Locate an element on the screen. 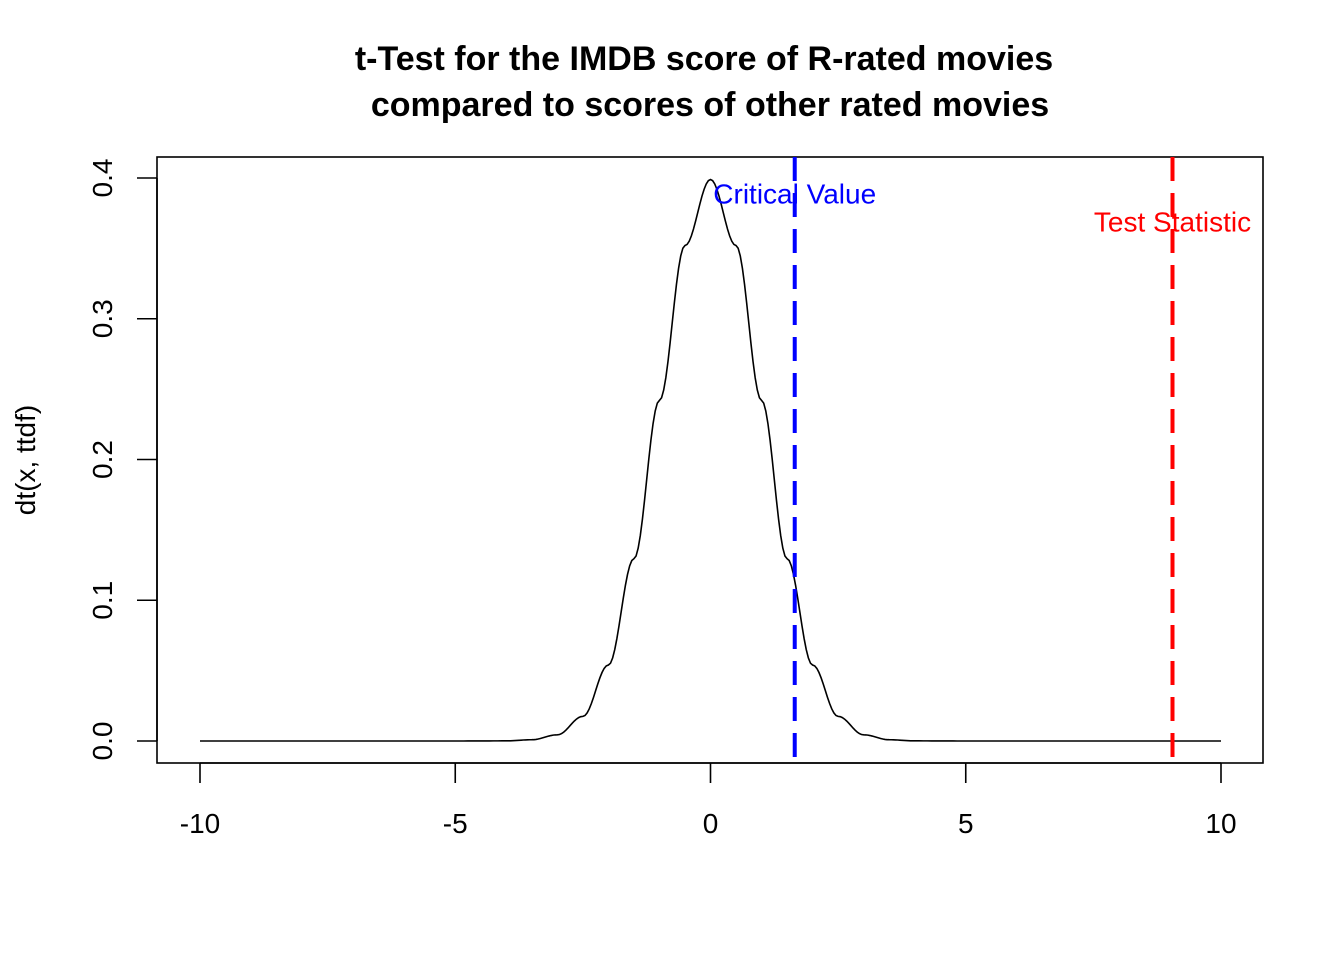 This screenshot has width=1344, height=960. x-axis: -10 -5 0 5 10 is located at coordinates (708, 800).